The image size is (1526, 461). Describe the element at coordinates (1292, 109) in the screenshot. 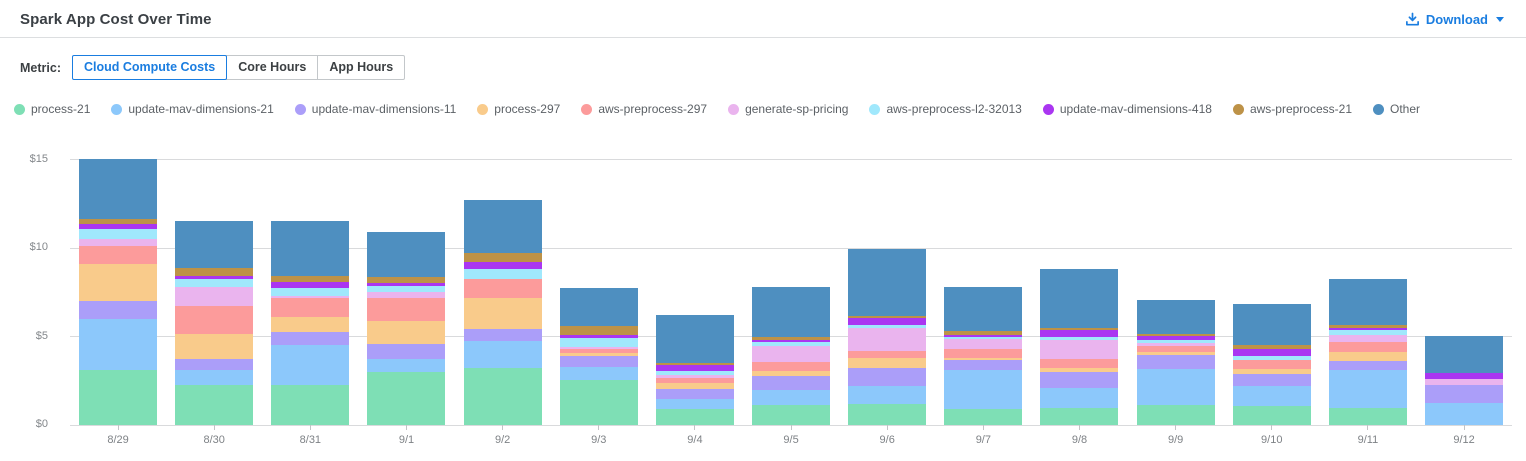

I see `legend-item-aws-preprocess-21: aws-preprocess-21` at that location.